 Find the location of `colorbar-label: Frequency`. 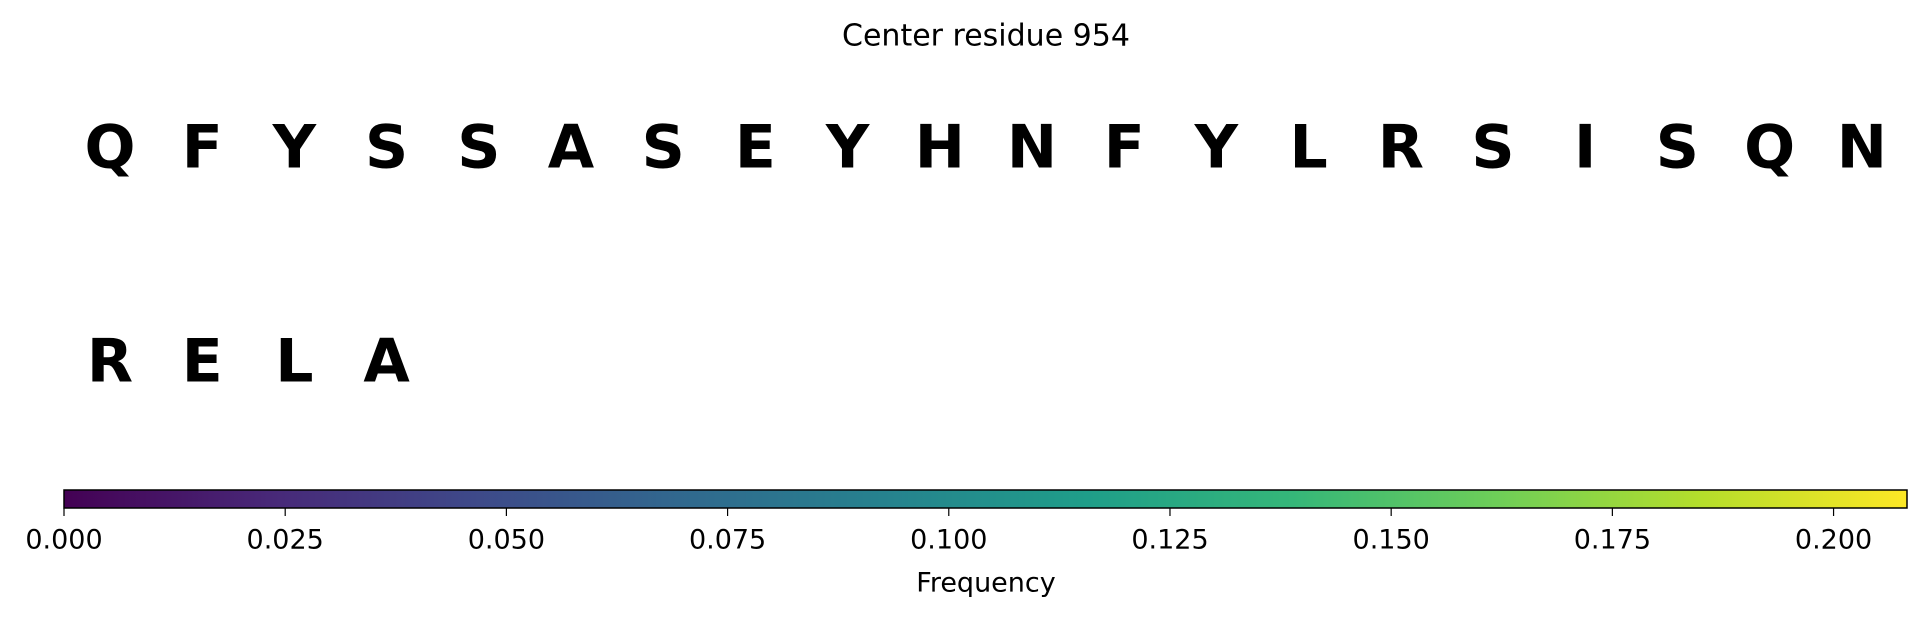

colorbar-label: Frequency is located at coordinates (986, 583).